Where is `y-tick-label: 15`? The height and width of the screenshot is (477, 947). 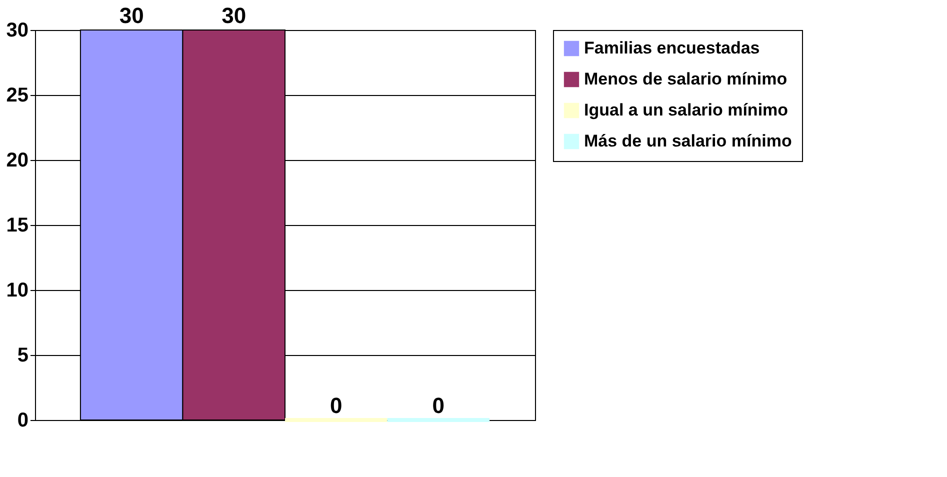 y-tick-label: 15 is located at coordinates (17, 225).